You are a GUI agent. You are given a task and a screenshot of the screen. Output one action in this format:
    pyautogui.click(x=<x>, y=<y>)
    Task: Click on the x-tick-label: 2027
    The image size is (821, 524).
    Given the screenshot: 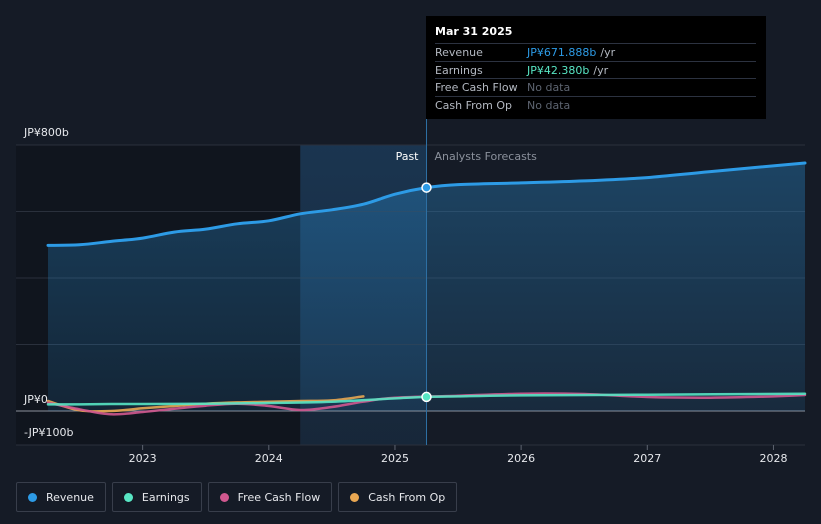 What is the action you would take?
    pyautogui.click(x=647, y=458)
    